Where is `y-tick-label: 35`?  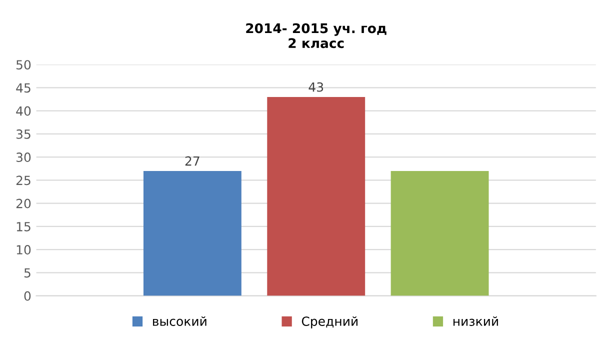 y-tick-label: 35 is located at coordinates (23, 134).